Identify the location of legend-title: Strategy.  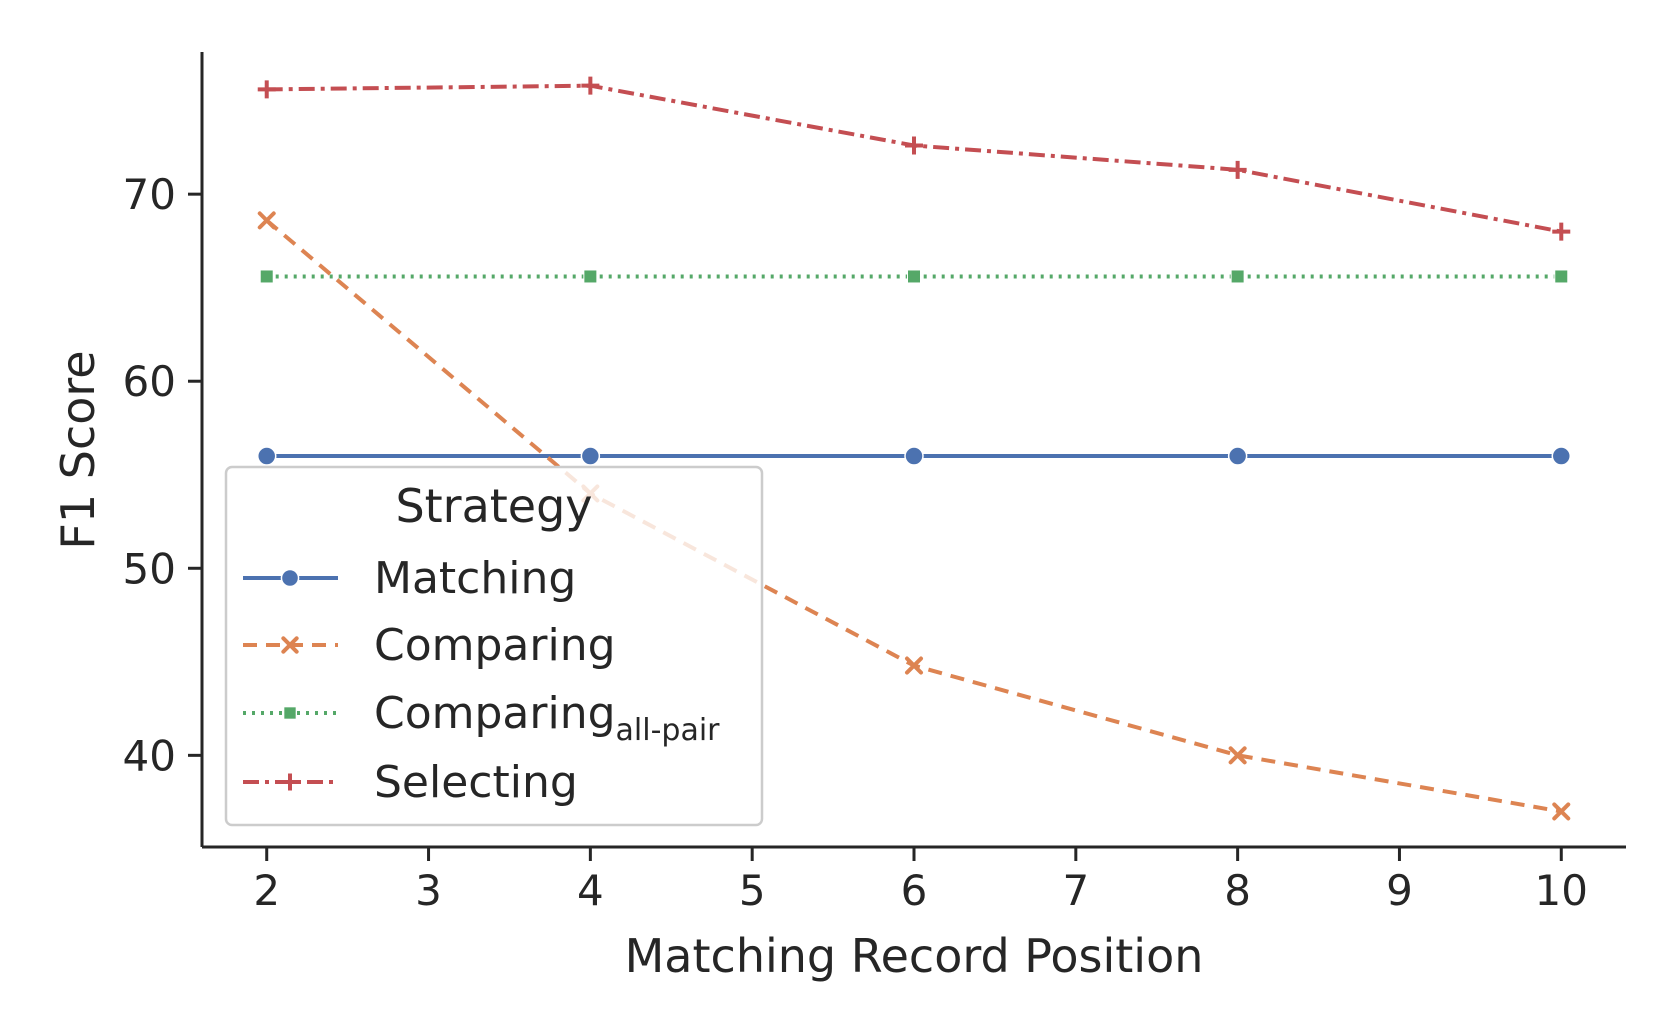
(493, 506).